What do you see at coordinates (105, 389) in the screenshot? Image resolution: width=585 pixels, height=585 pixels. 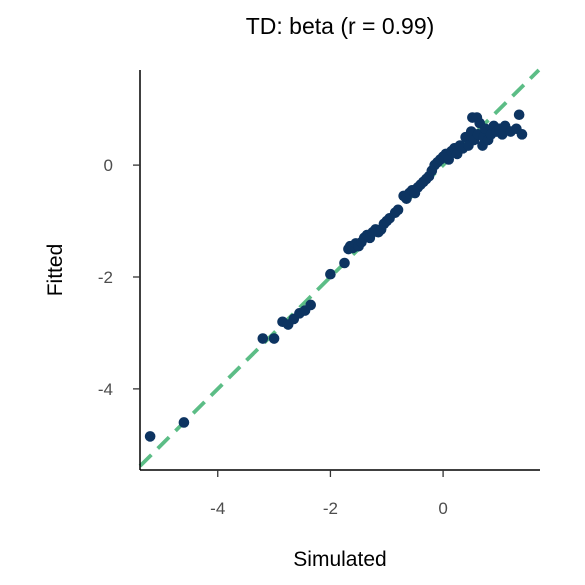 I see `y-tick-label: -4` at bounding box center [105, 389].